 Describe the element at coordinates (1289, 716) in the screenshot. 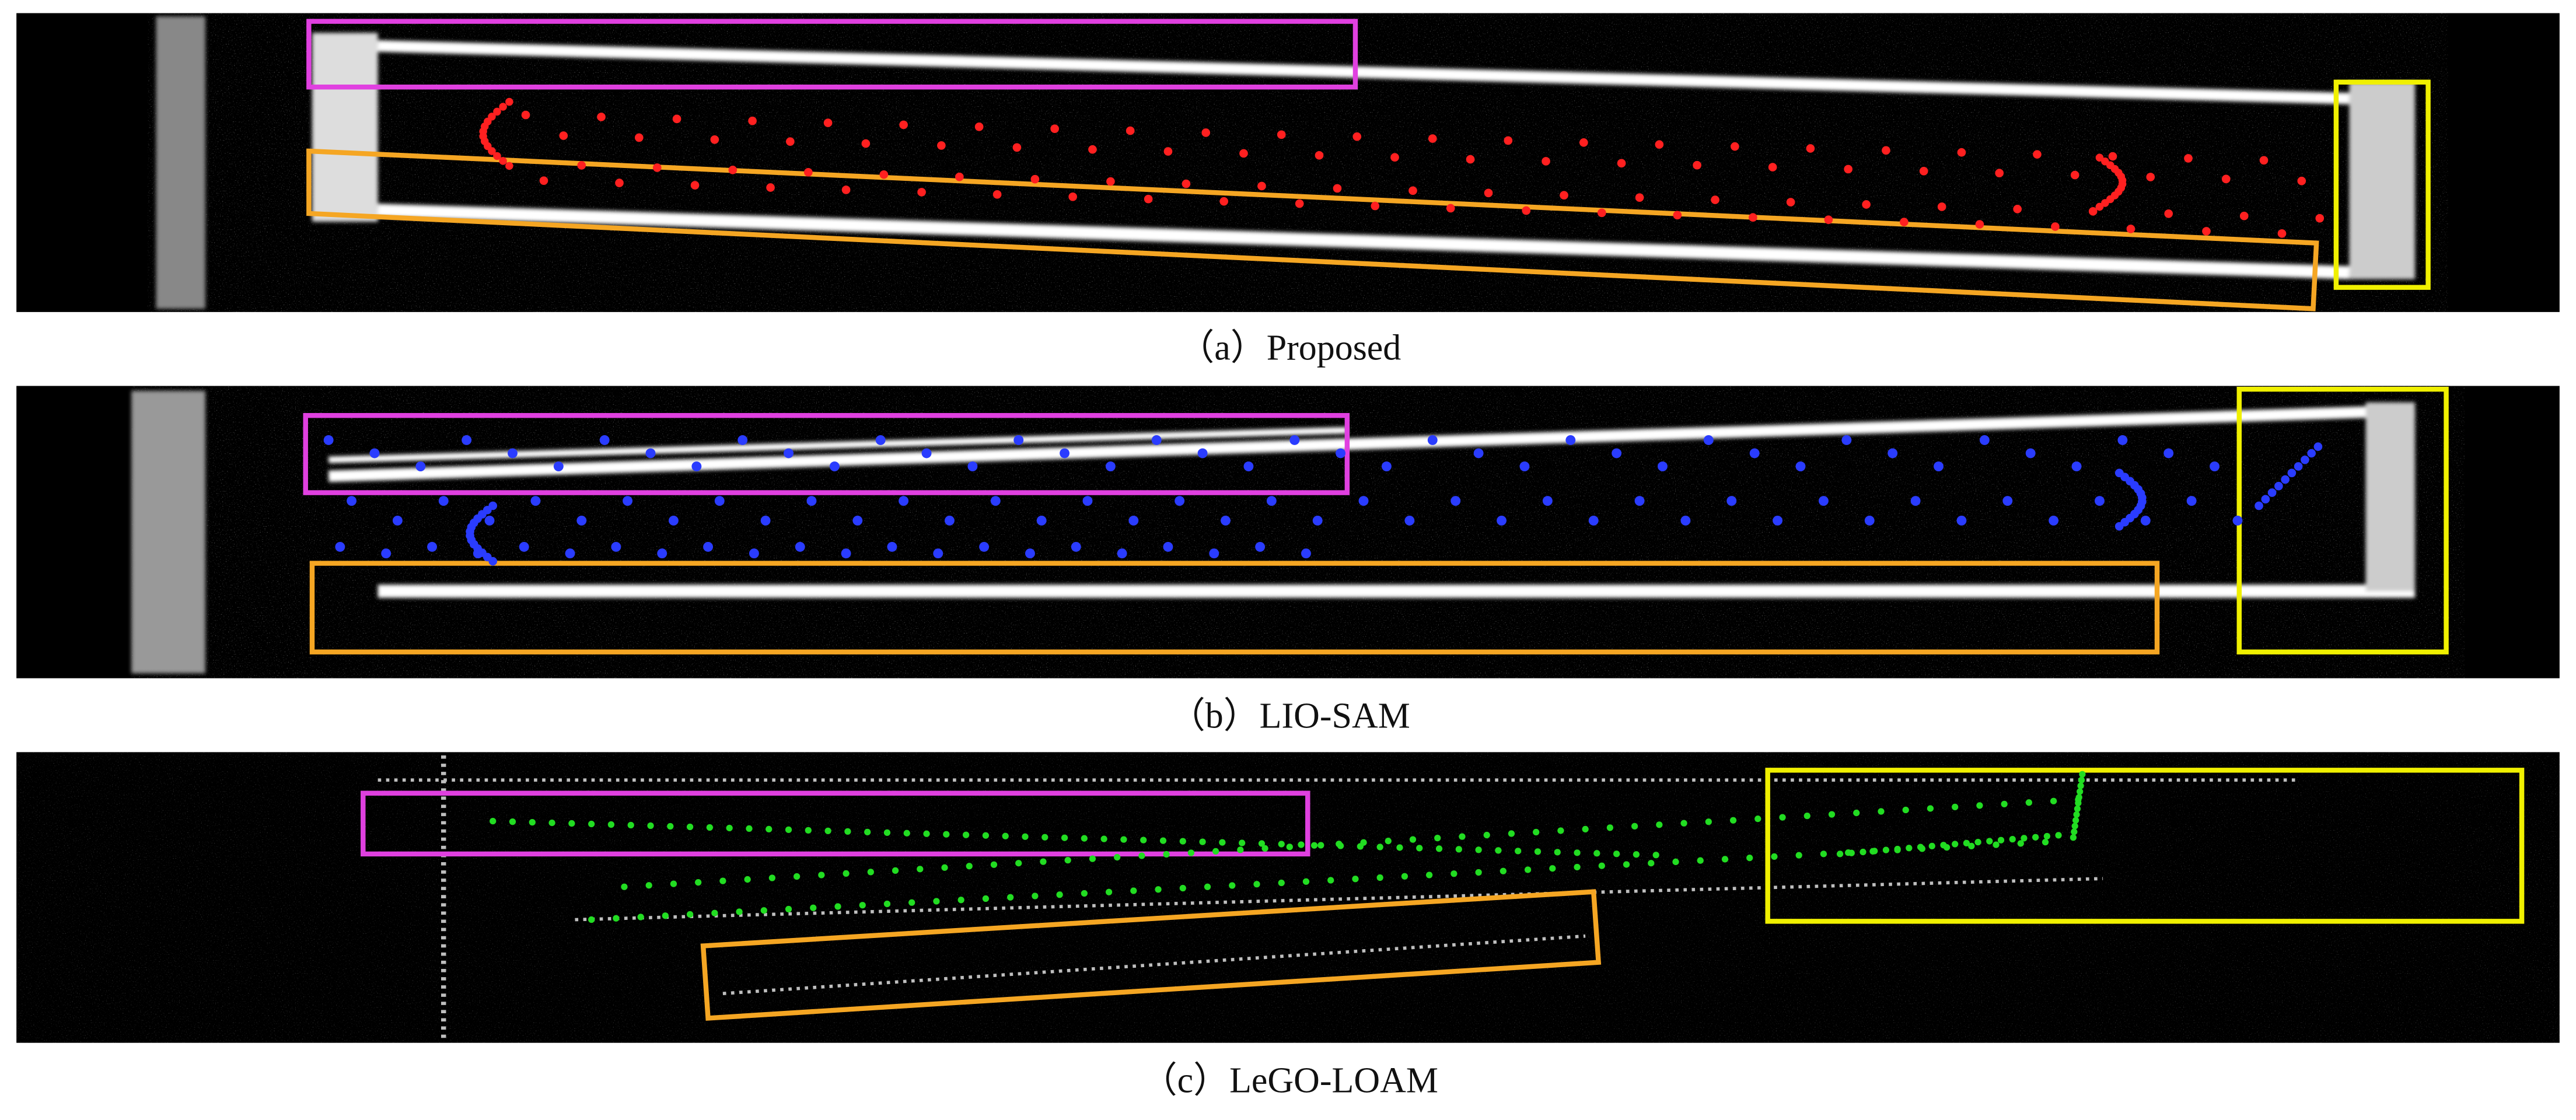

I see `caption: （b）LIO-SAM` at that location.